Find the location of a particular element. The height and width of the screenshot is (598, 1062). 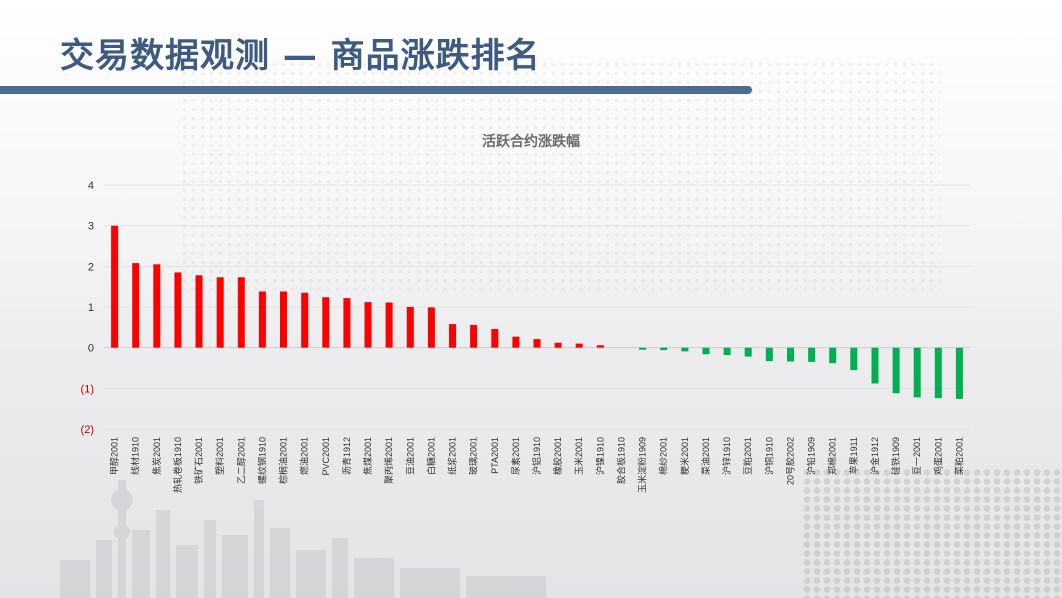

x-tick-label: 纸浆2001 is located at coordinates (452, 456).